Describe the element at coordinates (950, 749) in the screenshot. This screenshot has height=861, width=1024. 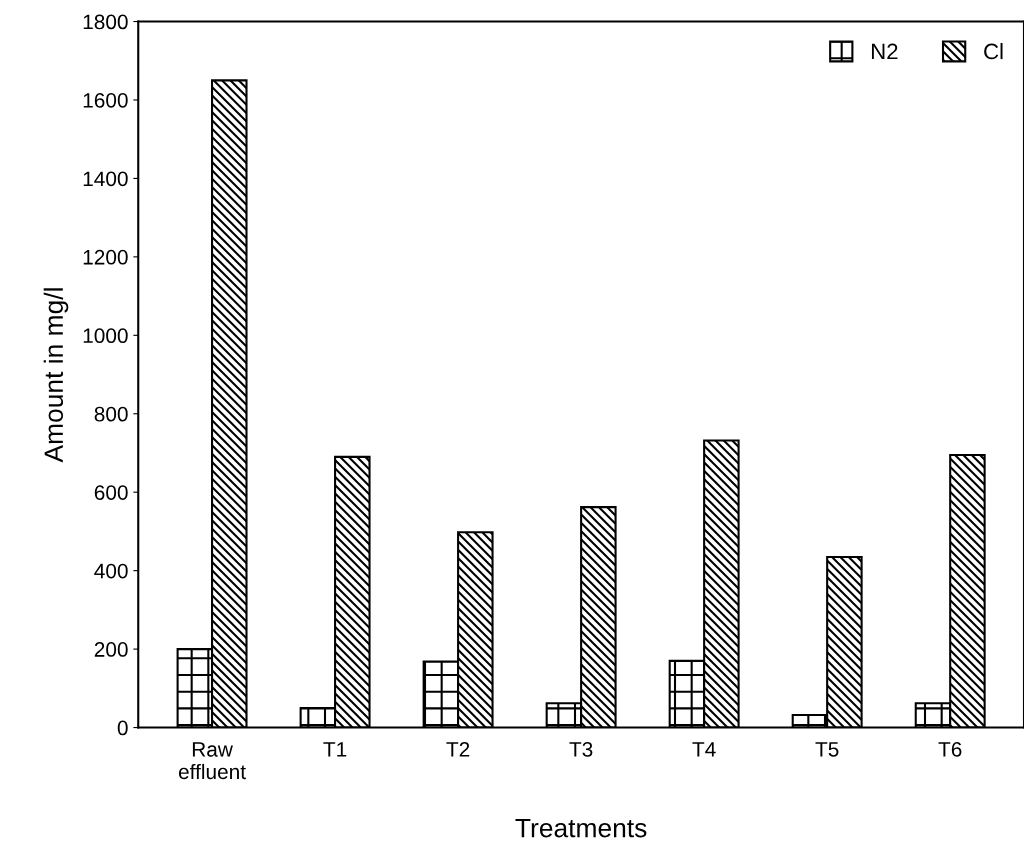
I see `x-tick-label: T6` at that location.